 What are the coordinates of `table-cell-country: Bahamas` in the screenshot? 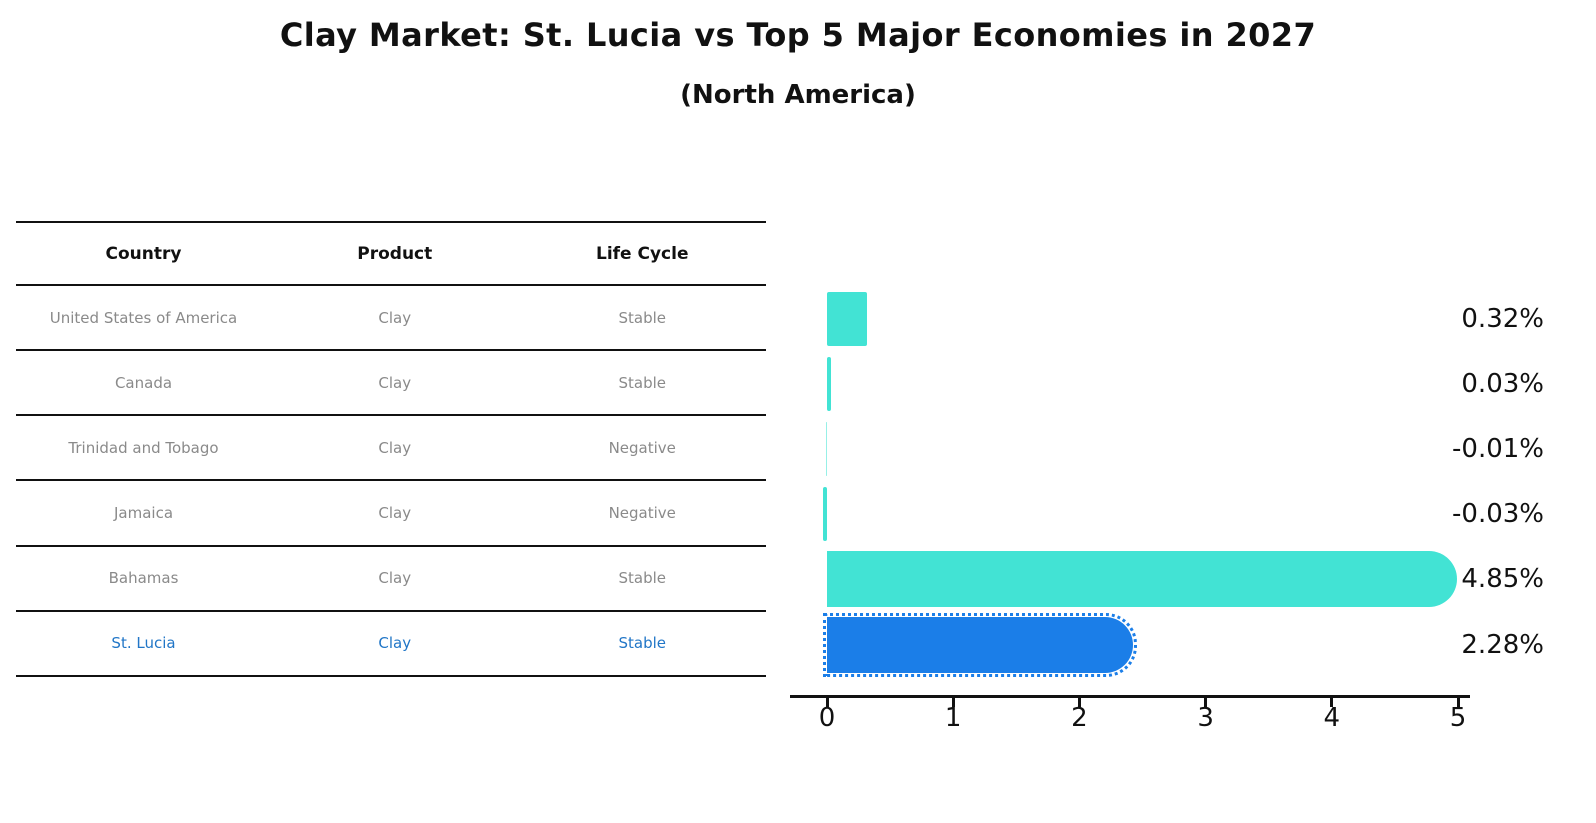 It's located at (143, 578).